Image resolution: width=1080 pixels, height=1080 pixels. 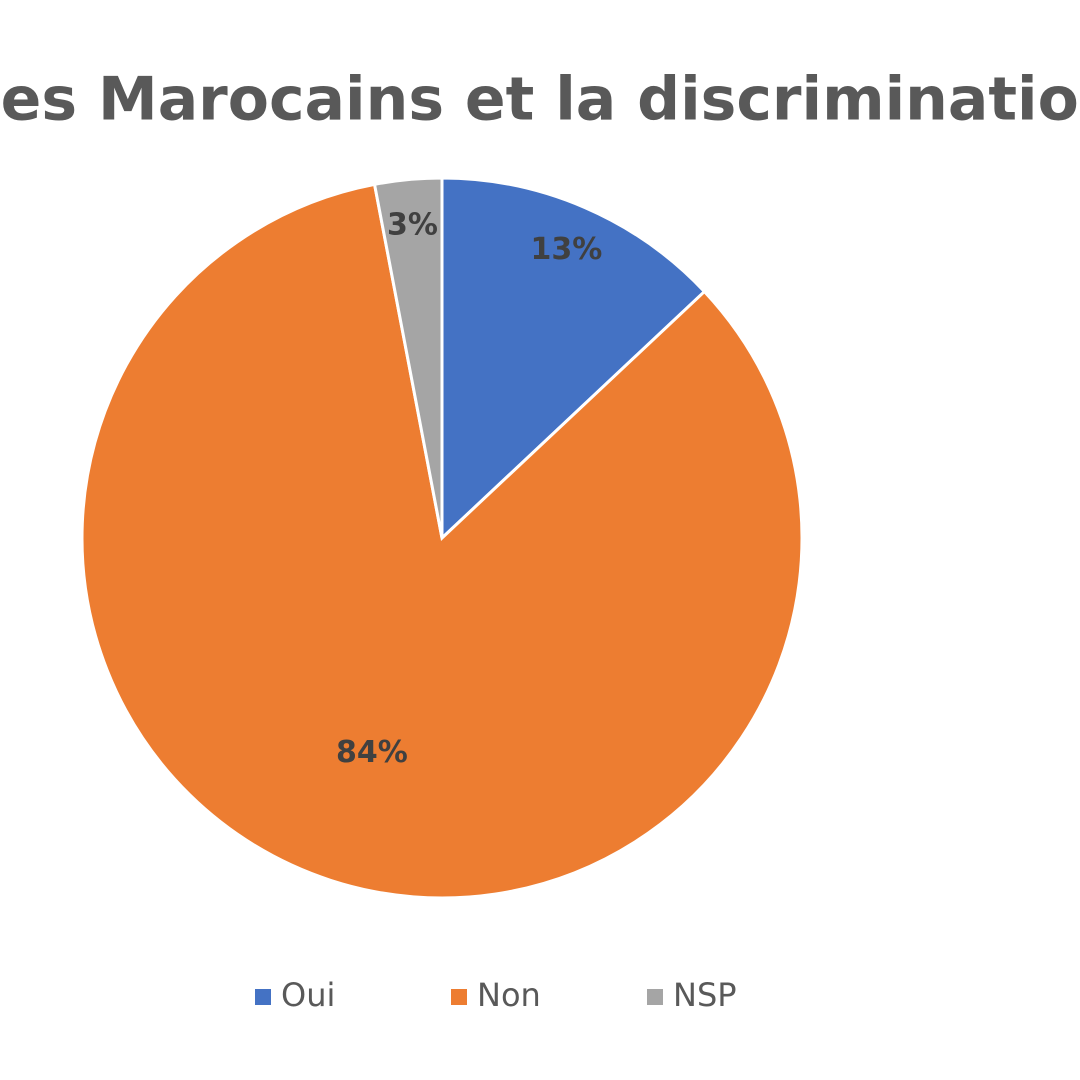 I want to click on data-label: 3%, so click(x=412, y=225).